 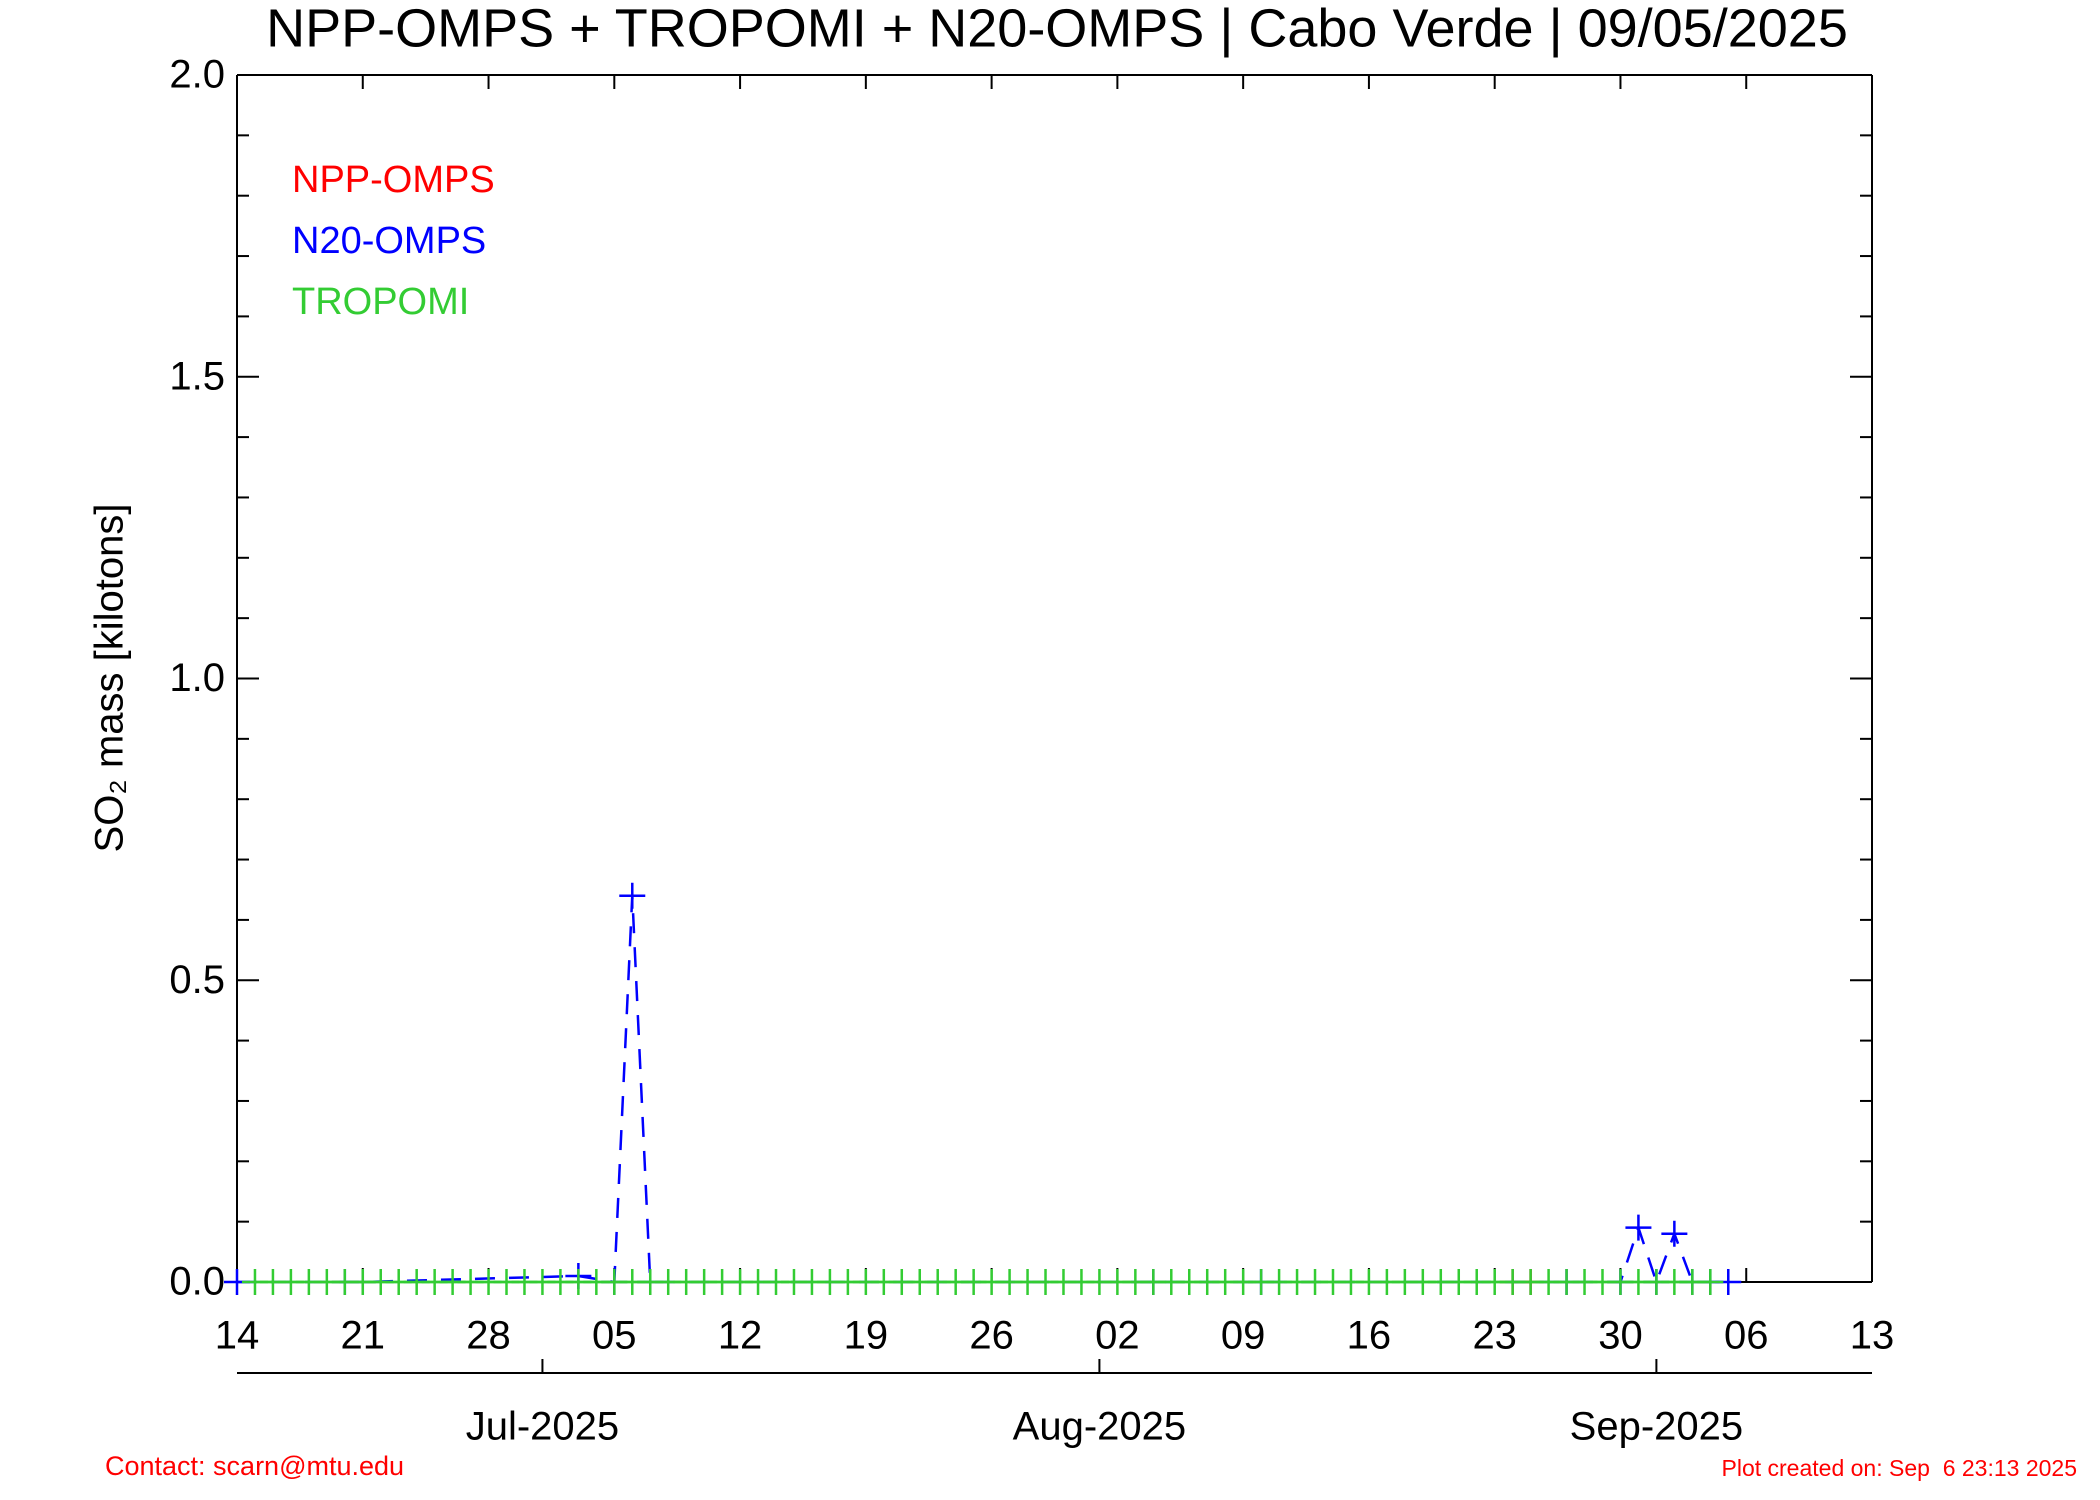 What do you see at coordinates (1243, 1336) in the screenshot?
I see `x-tick-label: 09` at bounding box center [1243, 1336].